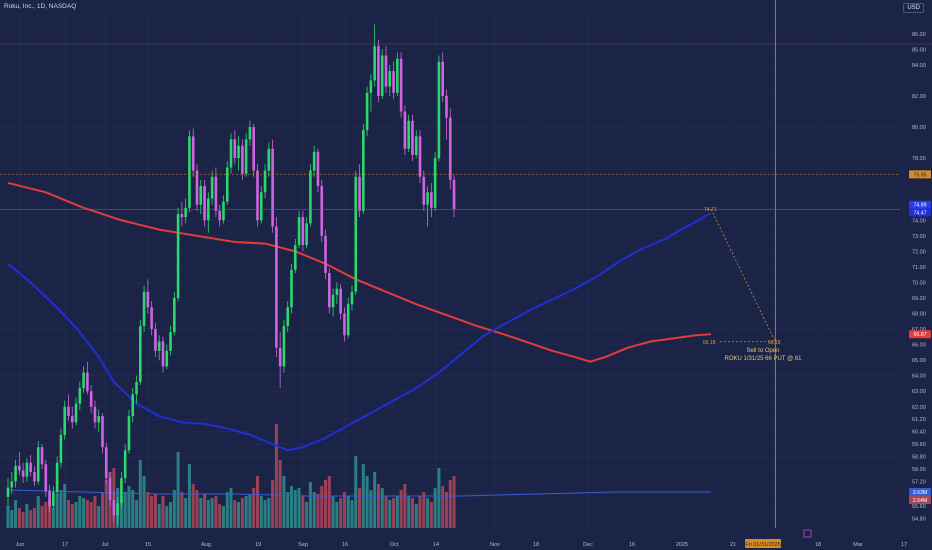 This screenshot has height=550, width=932. I want to click on y-tick-label: 58.00, so click(919, 470).